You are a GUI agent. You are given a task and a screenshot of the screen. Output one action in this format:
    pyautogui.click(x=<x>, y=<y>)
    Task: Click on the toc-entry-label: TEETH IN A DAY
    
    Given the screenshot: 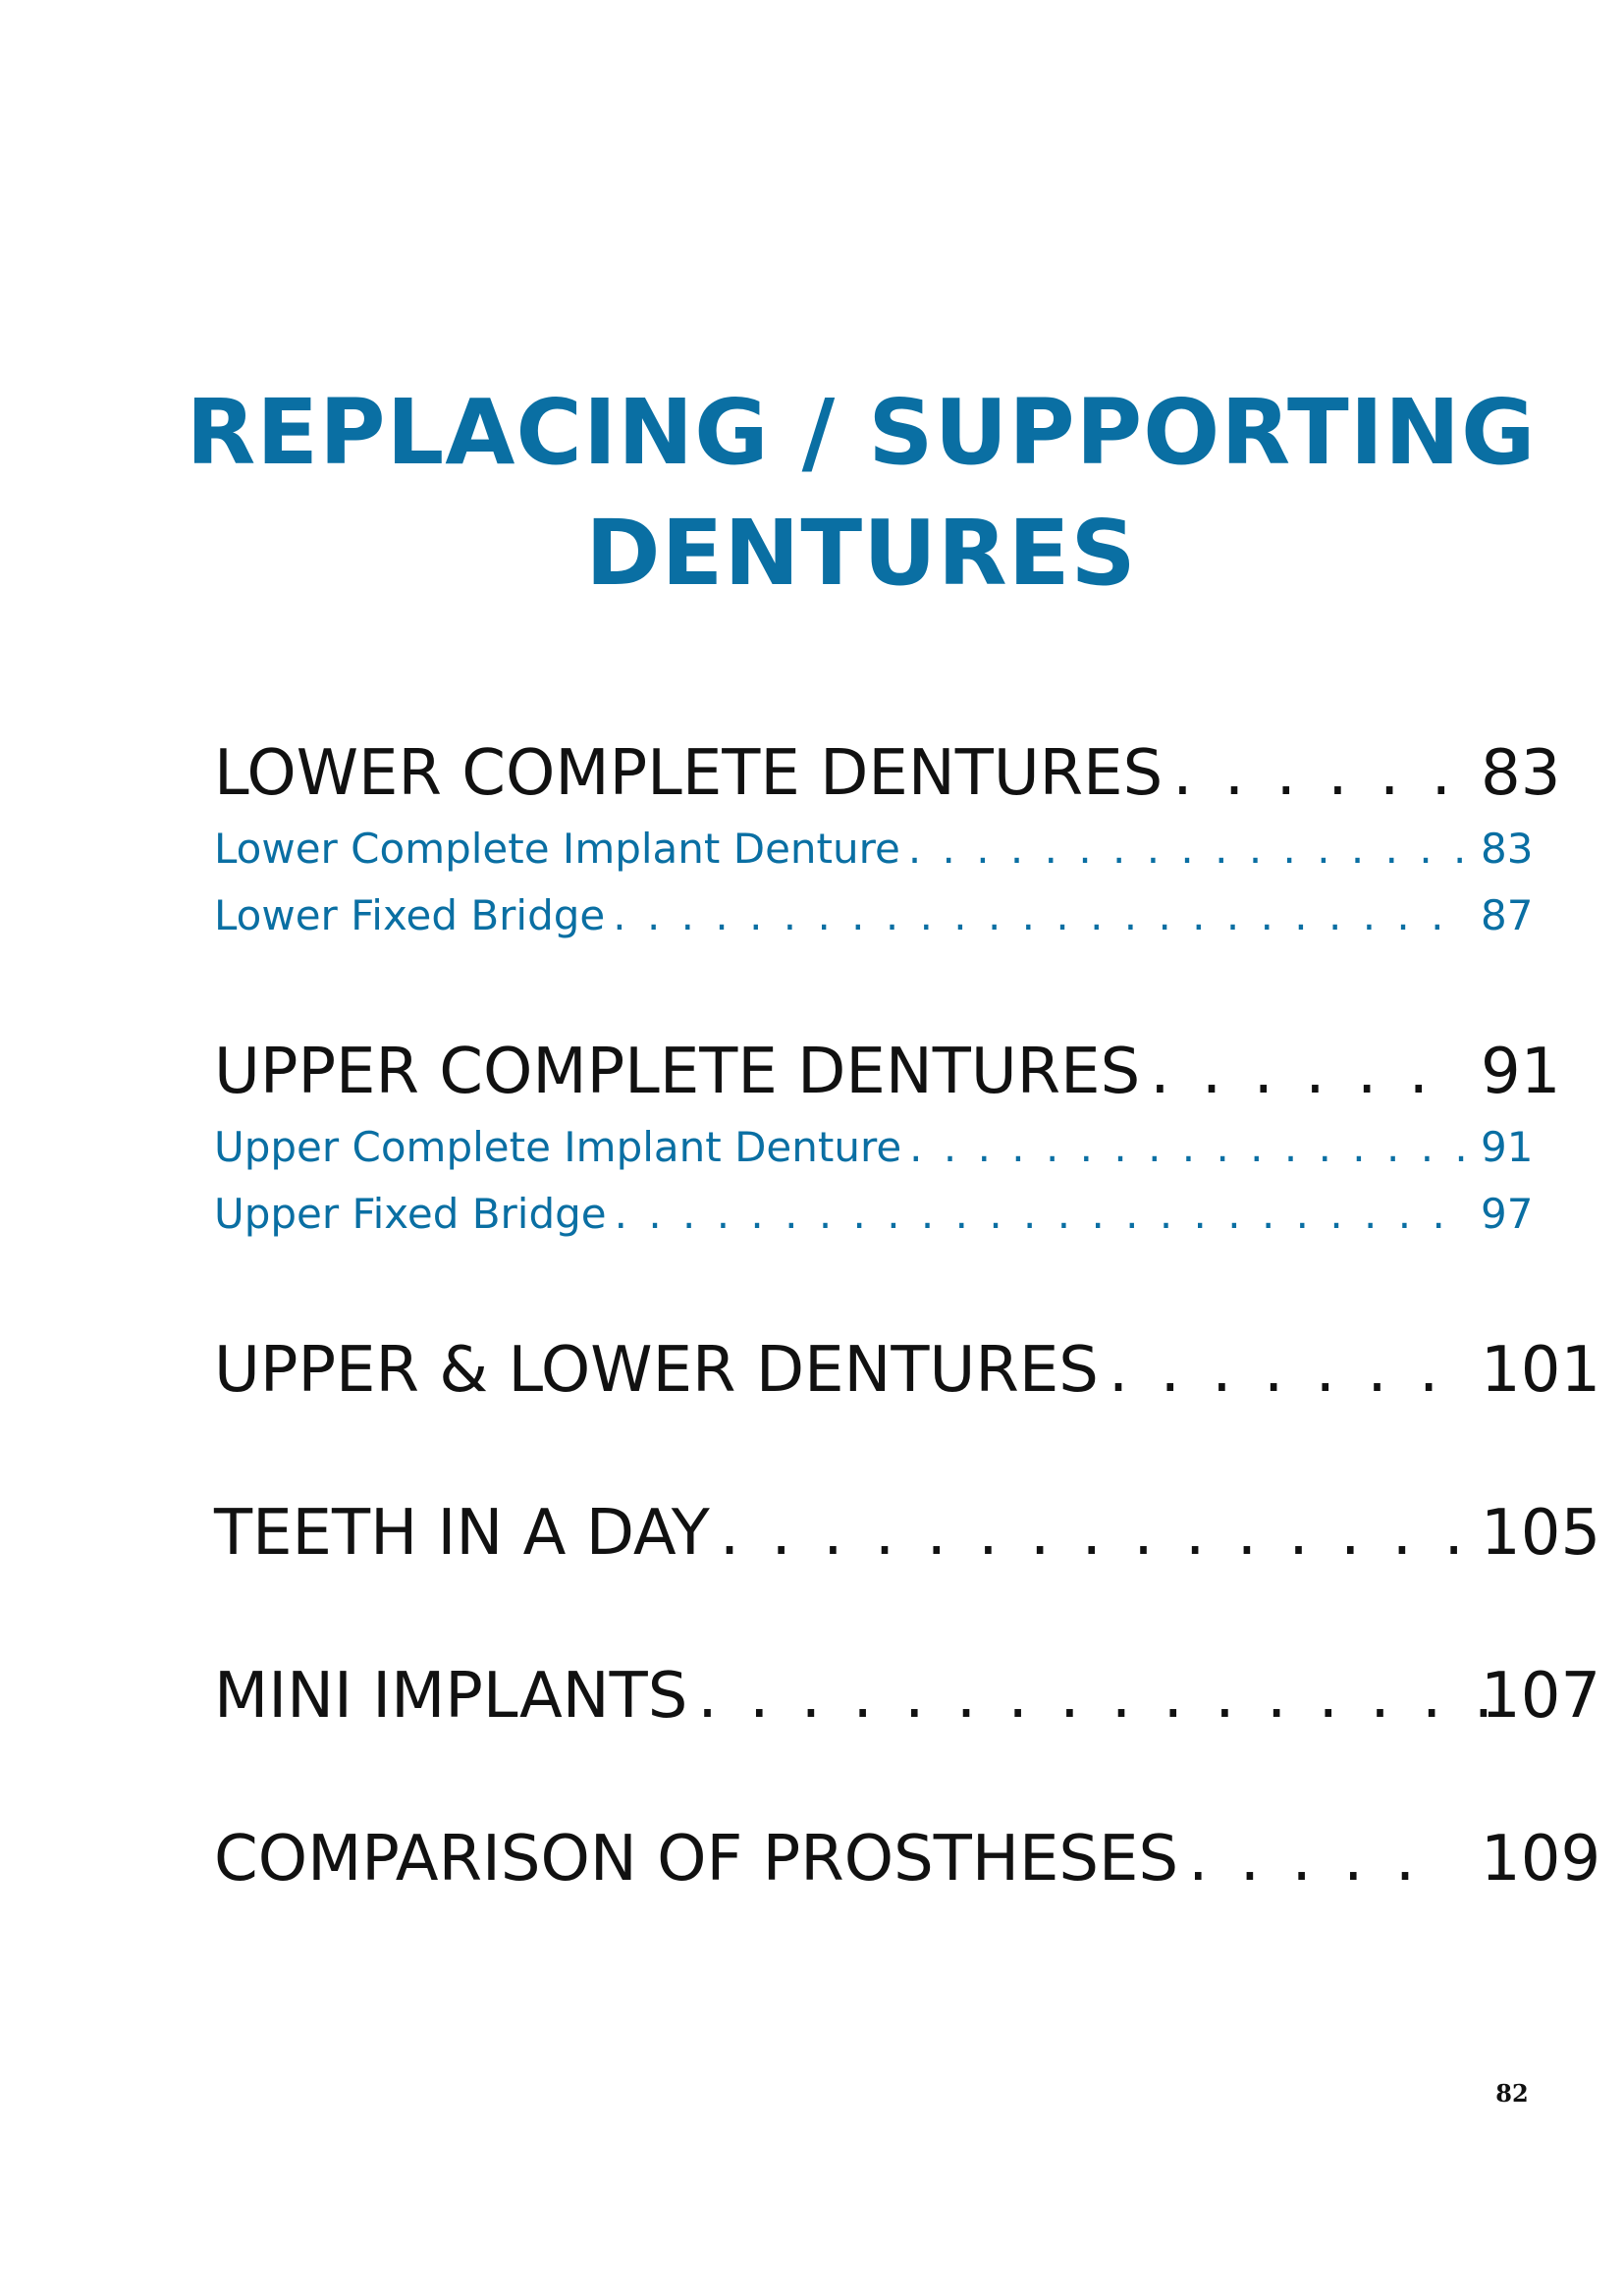 What is the action you would take?
    pyautogui.click(x=462, y=1533)
    